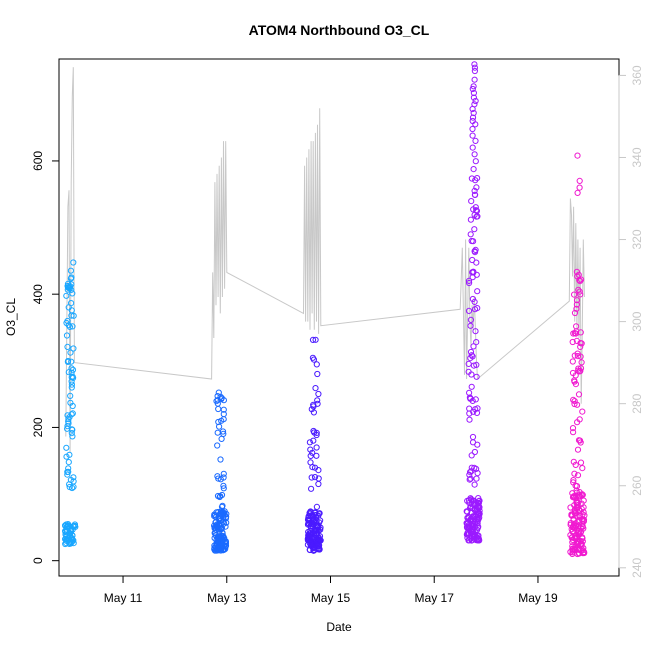  I want to click on y-right-tick-label: 300, so click(637, 321).